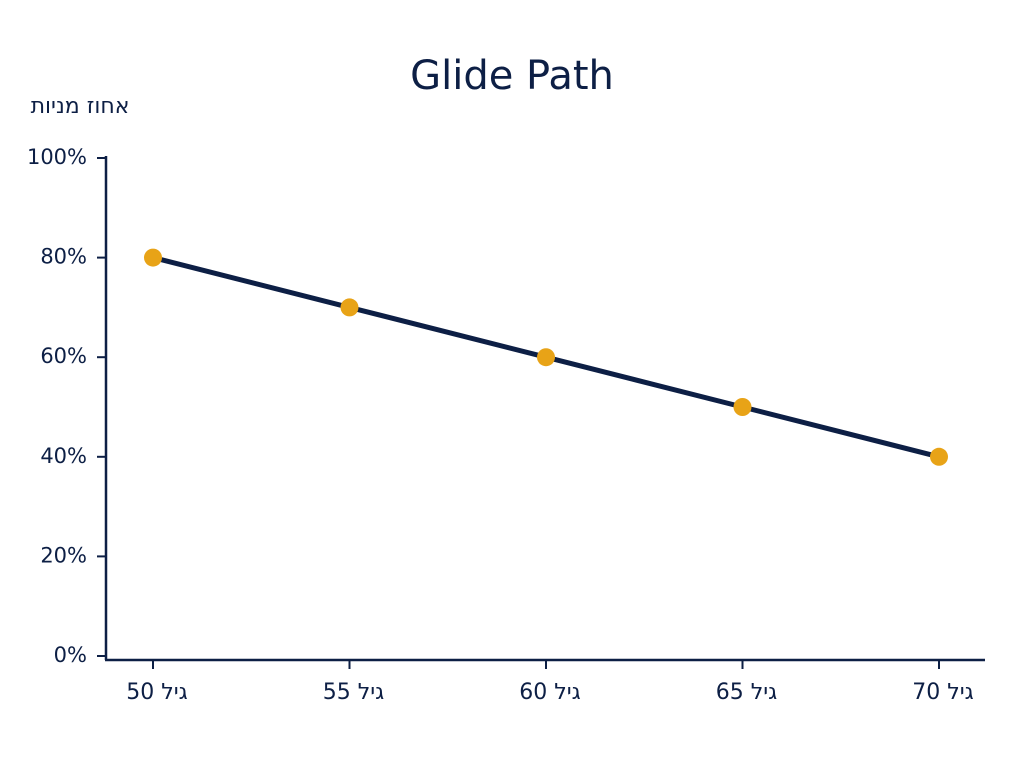 Image resolution: width=1024 pixels, height=768 pixels. What do you see at coordinates (63, 257) in the screenshot?
I see `y-tick-label: 80%` at bounding box center [63, 257].